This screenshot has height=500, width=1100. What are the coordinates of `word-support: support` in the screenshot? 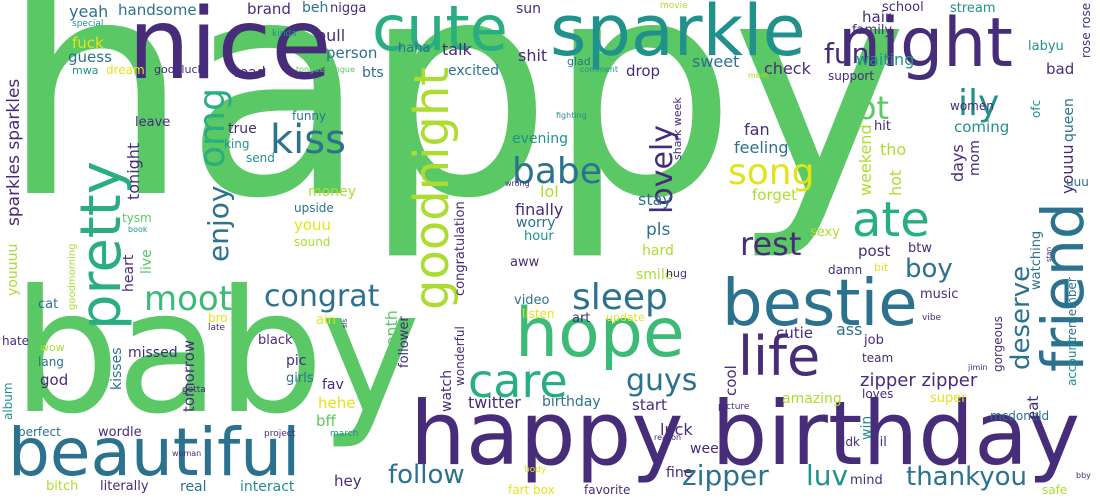 It's located at (851, 76).